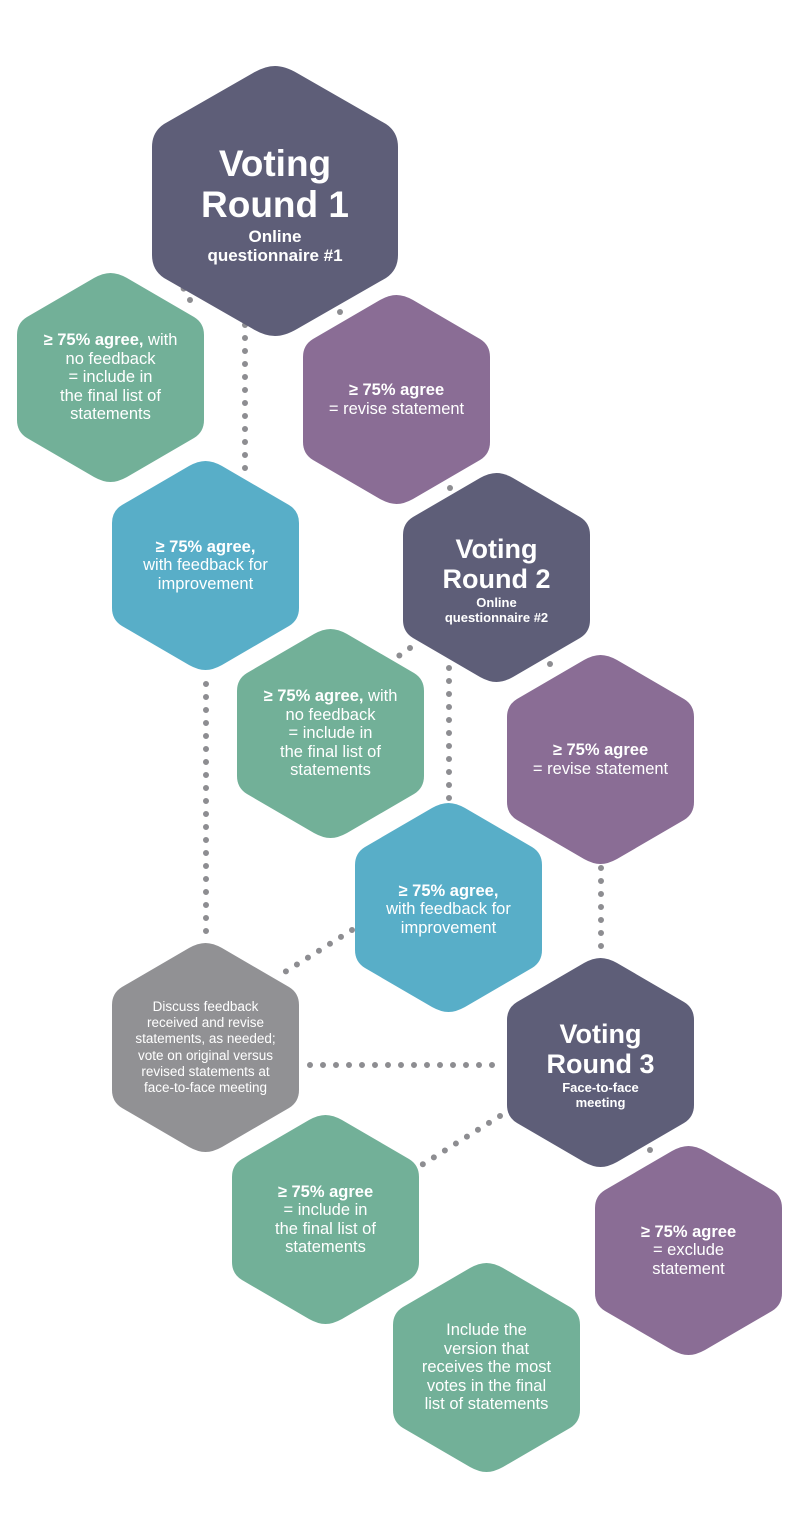 The image size is (800, 1536). I want to click on final-line4: votes in the final, so click(486, 1385).